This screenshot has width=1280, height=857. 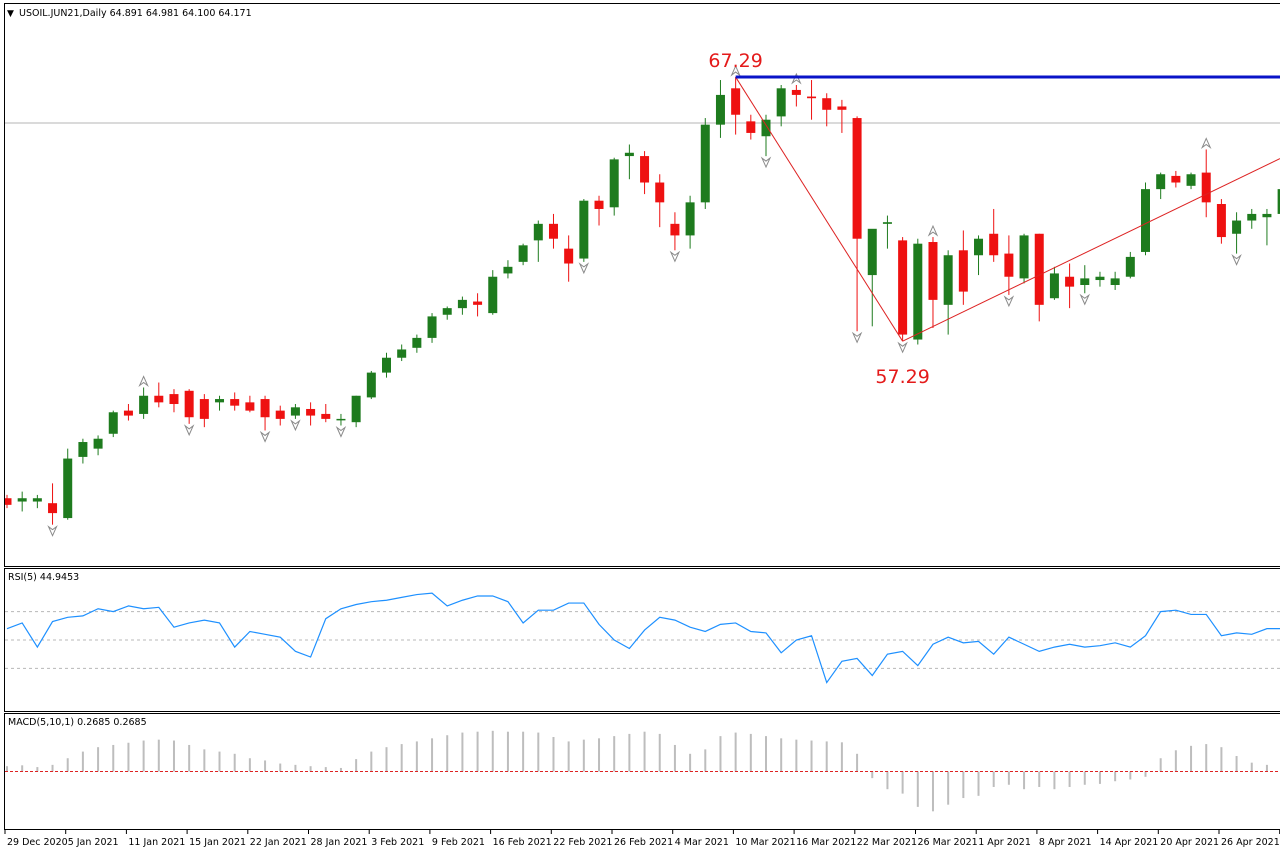 What do you see at coordinates (217, 842) in the screenshot?
I see `x-axis-tick-label: 15 Jan 2021` at bounding box center [217, 842].